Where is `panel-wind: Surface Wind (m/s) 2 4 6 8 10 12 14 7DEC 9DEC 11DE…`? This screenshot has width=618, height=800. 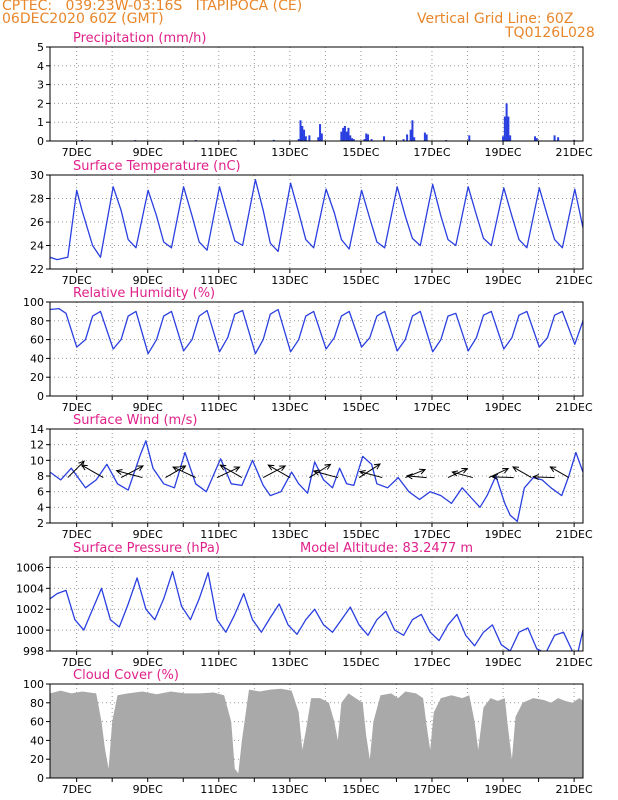
panel-wind: Surface Wind (m/s) 2 4 6 8 10 12 14 7DEC 9DEC 11DE… is located at coordinates (311, 477).